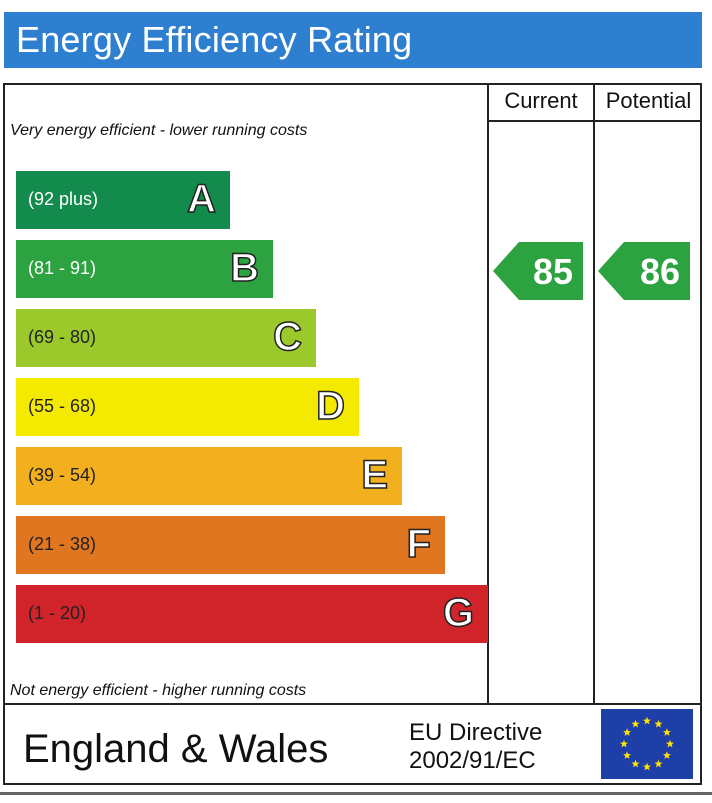 The width and height of the screenshot is (712, 803). What do you see at coordinates (419, 544) in the screenshot?
I see `band-letter-label: F` at bounding box center [419, 544].